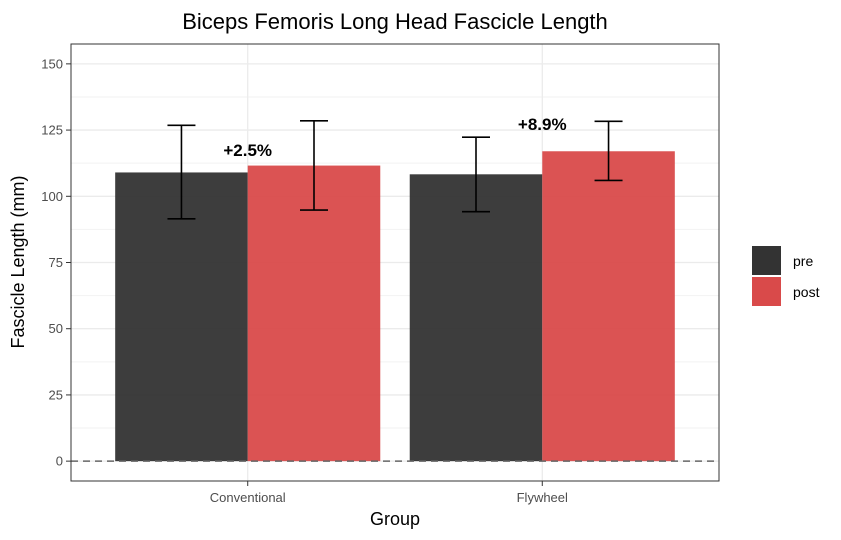  Describe the element at coordinates (248, 497) in the screenshot. I see `x-tick-label: Conventional` at that location.